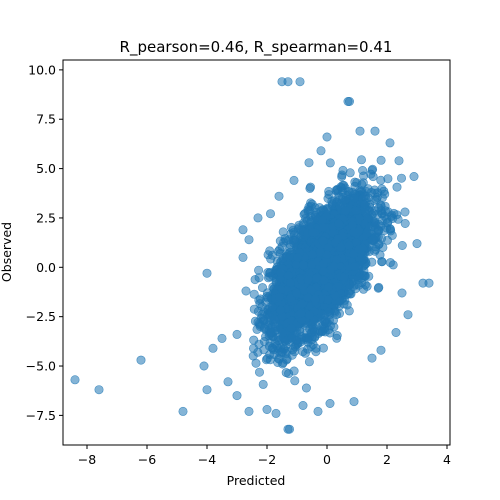  Describe the element at coordinates (256, 47) in the screenshot. I see `chart-title: R_pearson=0.46, R_spearman=0.41` at that location.